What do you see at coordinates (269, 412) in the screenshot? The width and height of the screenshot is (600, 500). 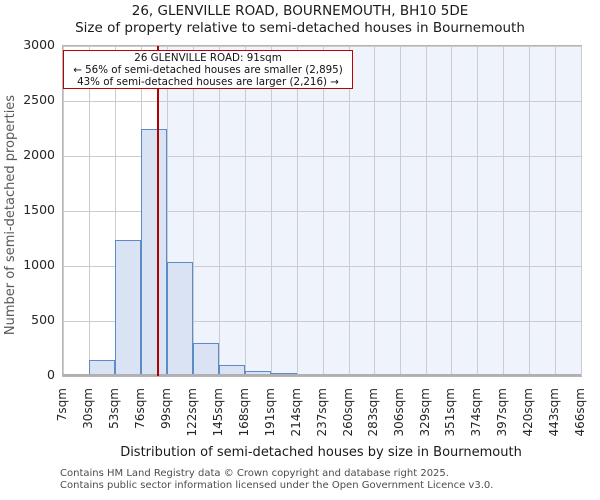 I see `x-tick-label: 191sqm` at bounding box center [269, 412].